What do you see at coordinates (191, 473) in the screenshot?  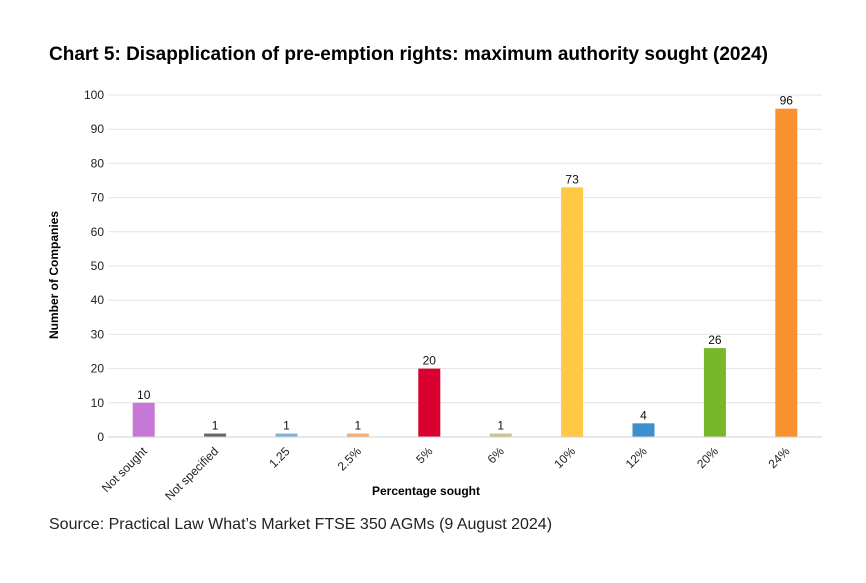 I see `x-tick-label: Not specified` at bounding box center [191, 473].